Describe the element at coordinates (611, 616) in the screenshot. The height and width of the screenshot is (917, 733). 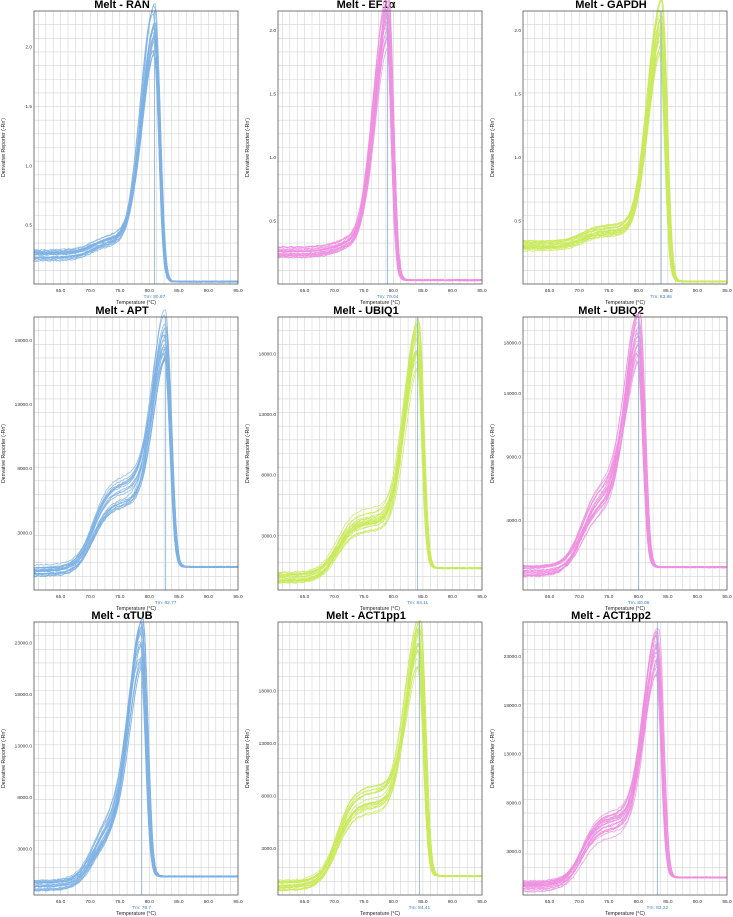
I see `chart-title: Melt - ACT1pp2` at that location.